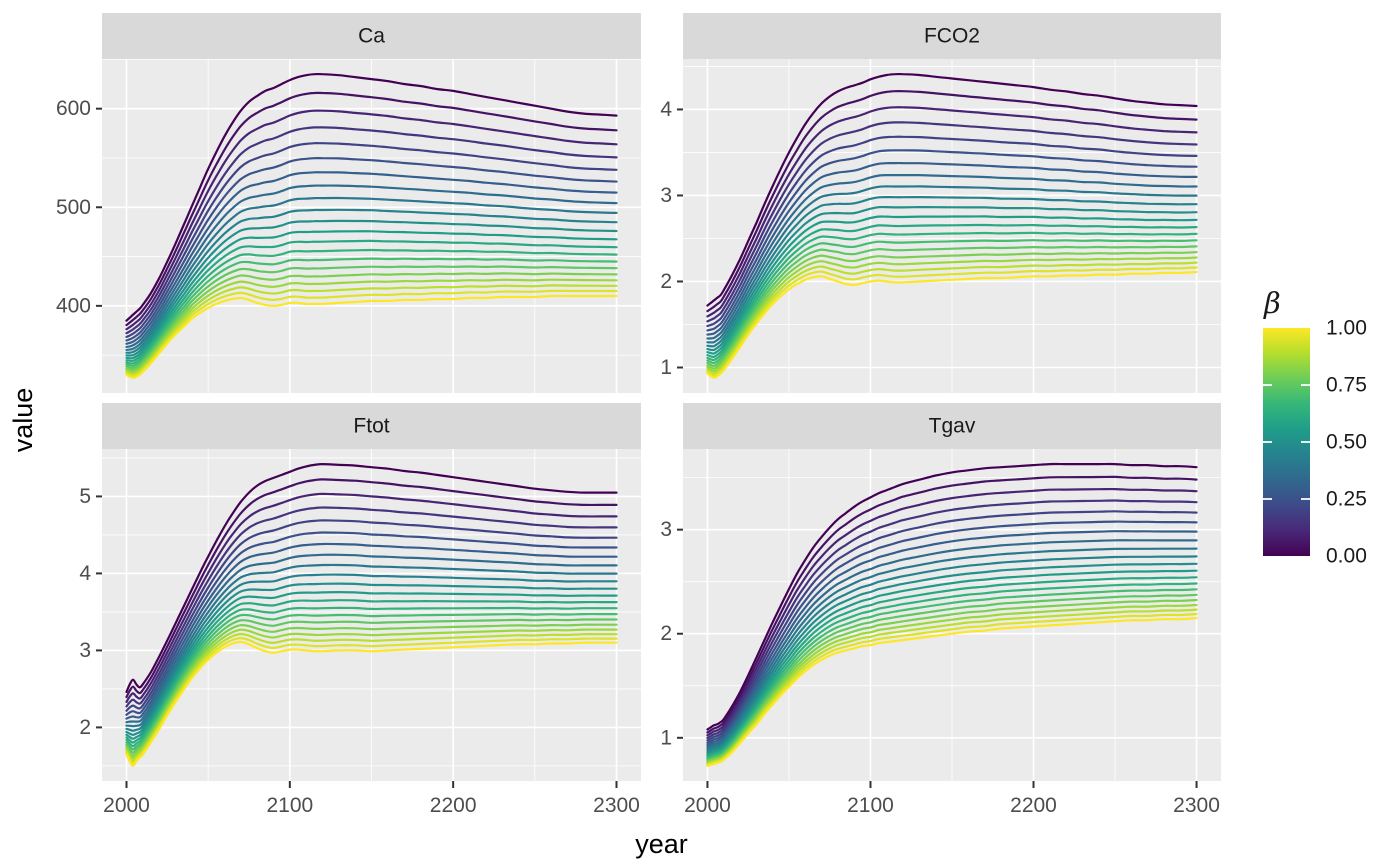 The image size is (1400, 865). I want to click on line-ftot-beta-0.4, so click(371, 645).